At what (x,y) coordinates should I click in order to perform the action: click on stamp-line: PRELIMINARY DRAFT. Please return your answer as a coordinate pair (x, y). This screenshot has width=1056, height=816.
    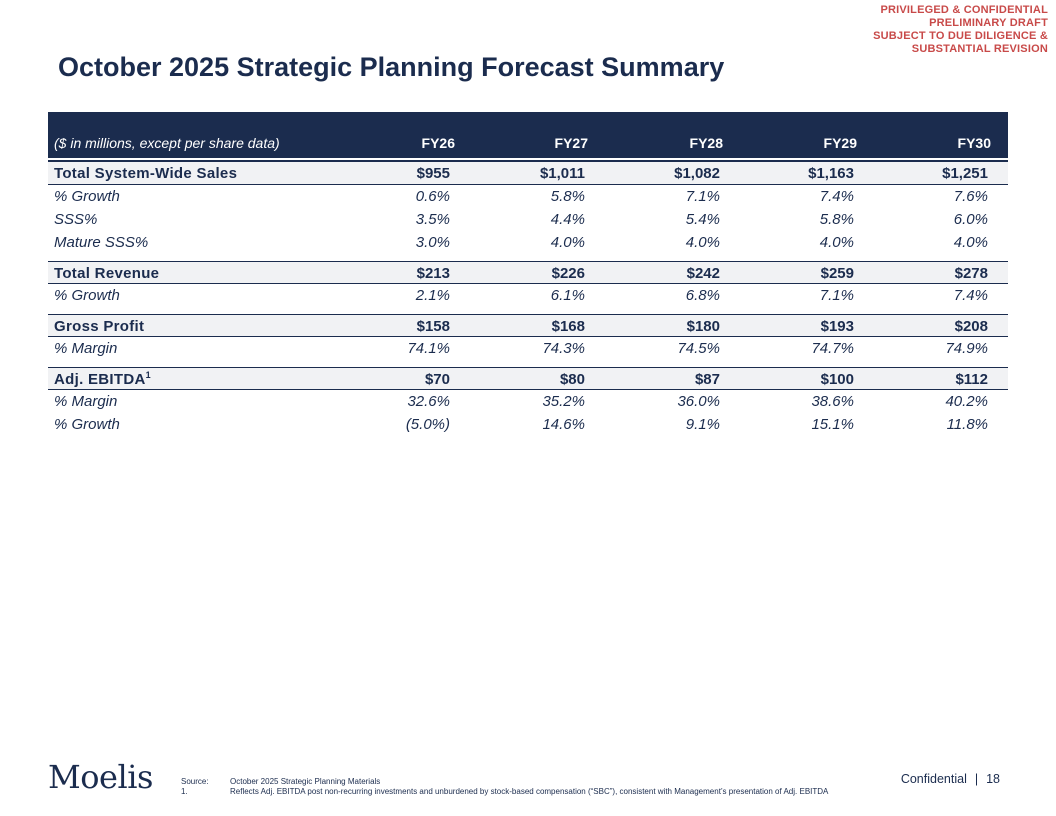
    Looking at the image, I should click on (988, 23).